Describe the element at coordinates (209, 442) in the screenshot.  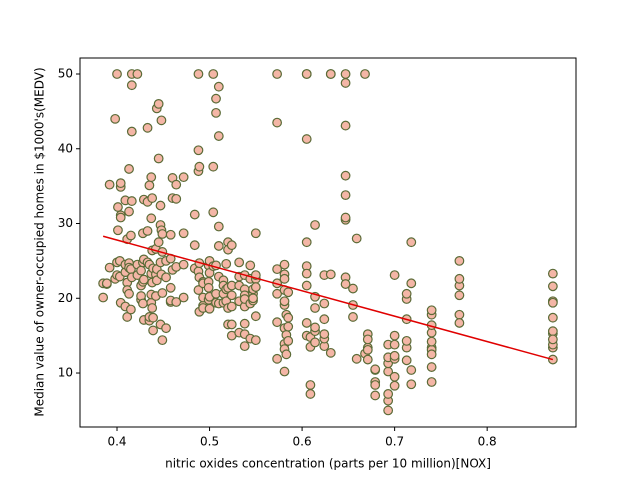
I see `x-tick-label: 0.5` at that location.